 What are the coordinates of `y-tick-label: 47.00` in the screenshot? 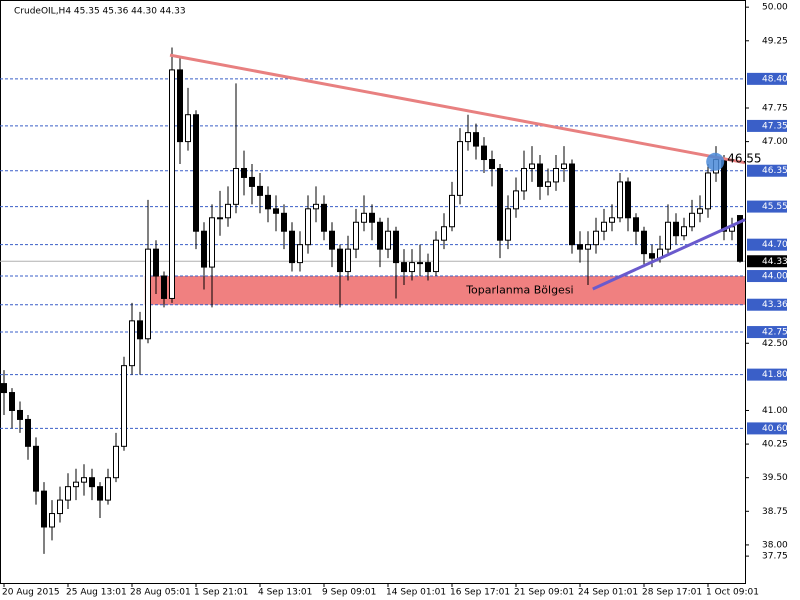 It's located at (775, 142).